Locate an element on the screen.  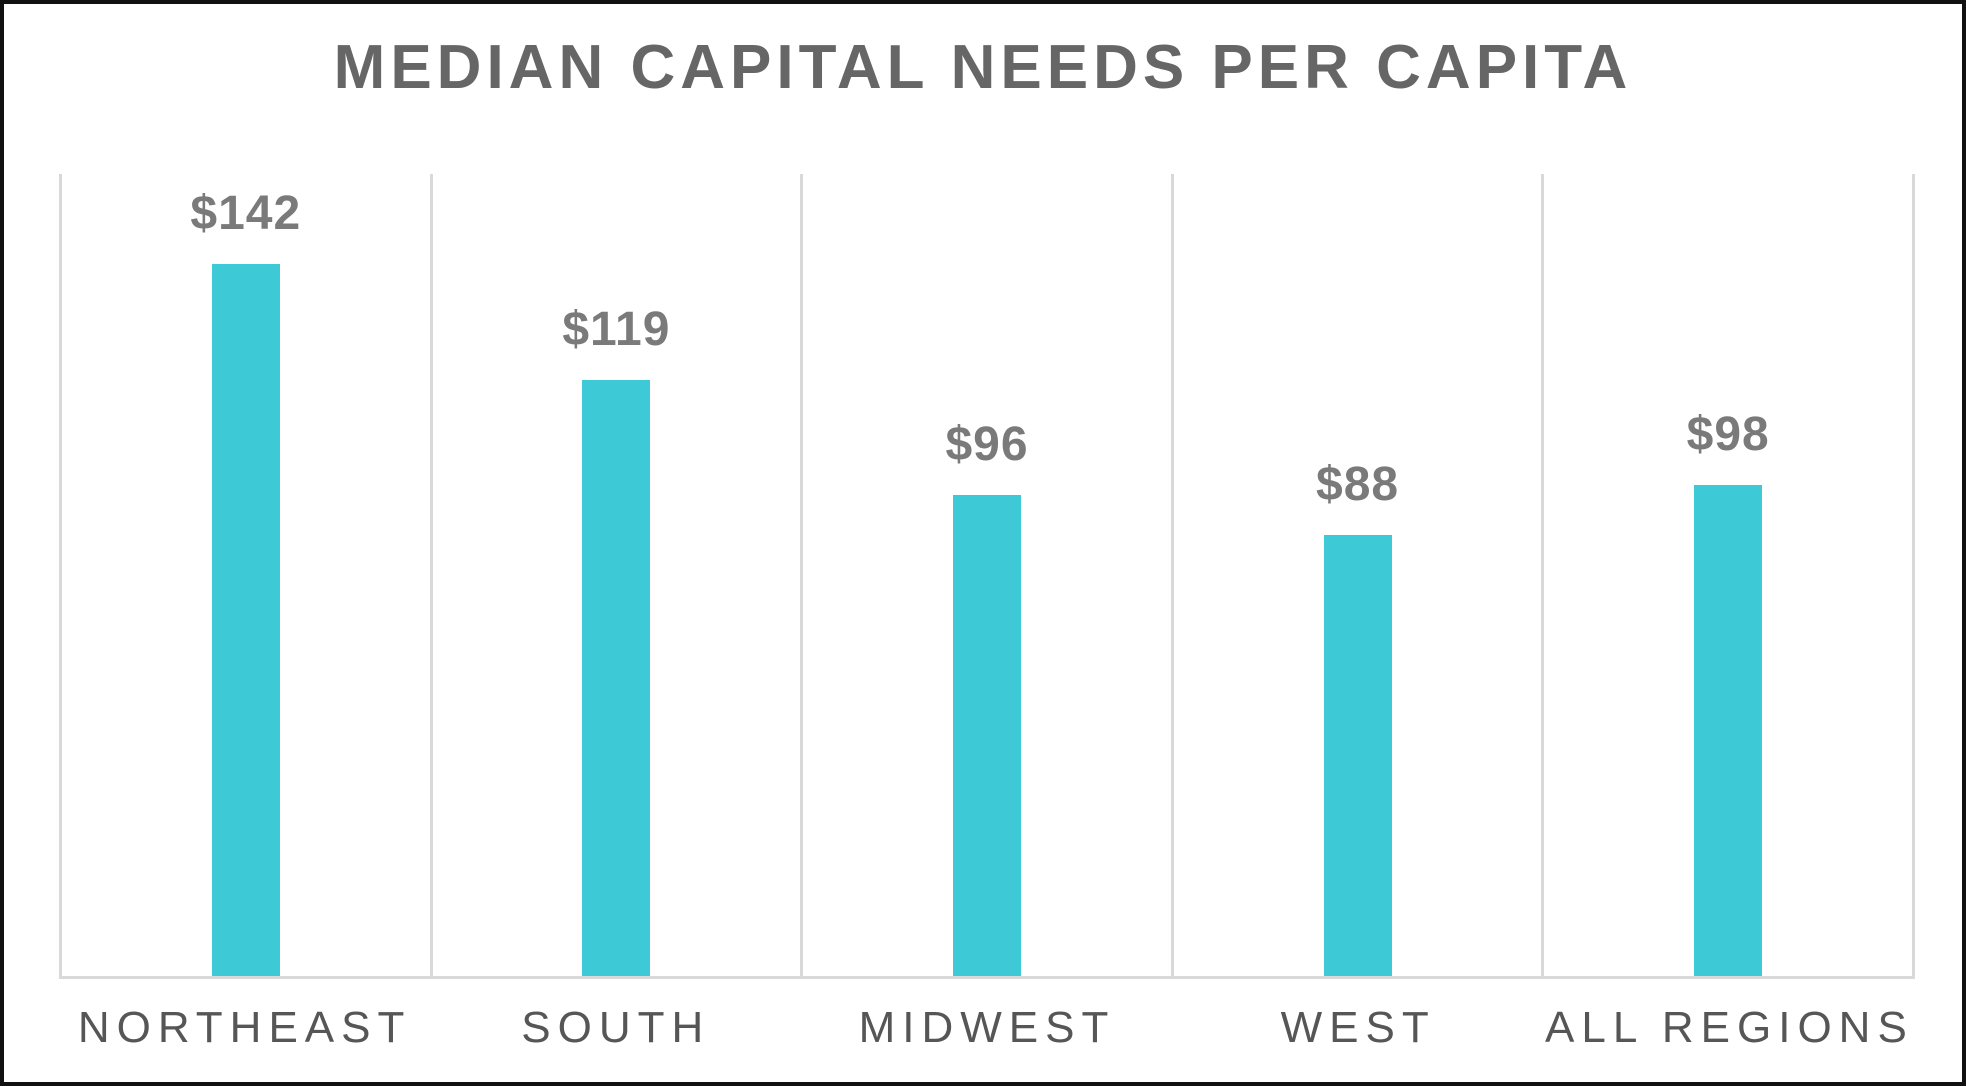
category-label: ALL REGIONS is located at coordinates (1729, 1027).